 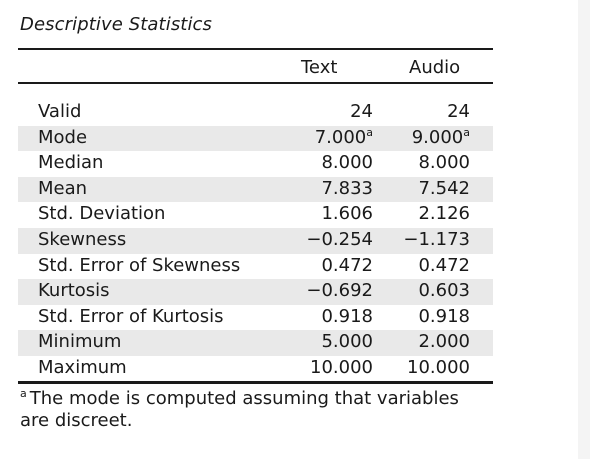 What do you see at coordinates (410, 213) in the screenshot?
I see `cell-audio: 2.126` at bounding box center [410, 213].